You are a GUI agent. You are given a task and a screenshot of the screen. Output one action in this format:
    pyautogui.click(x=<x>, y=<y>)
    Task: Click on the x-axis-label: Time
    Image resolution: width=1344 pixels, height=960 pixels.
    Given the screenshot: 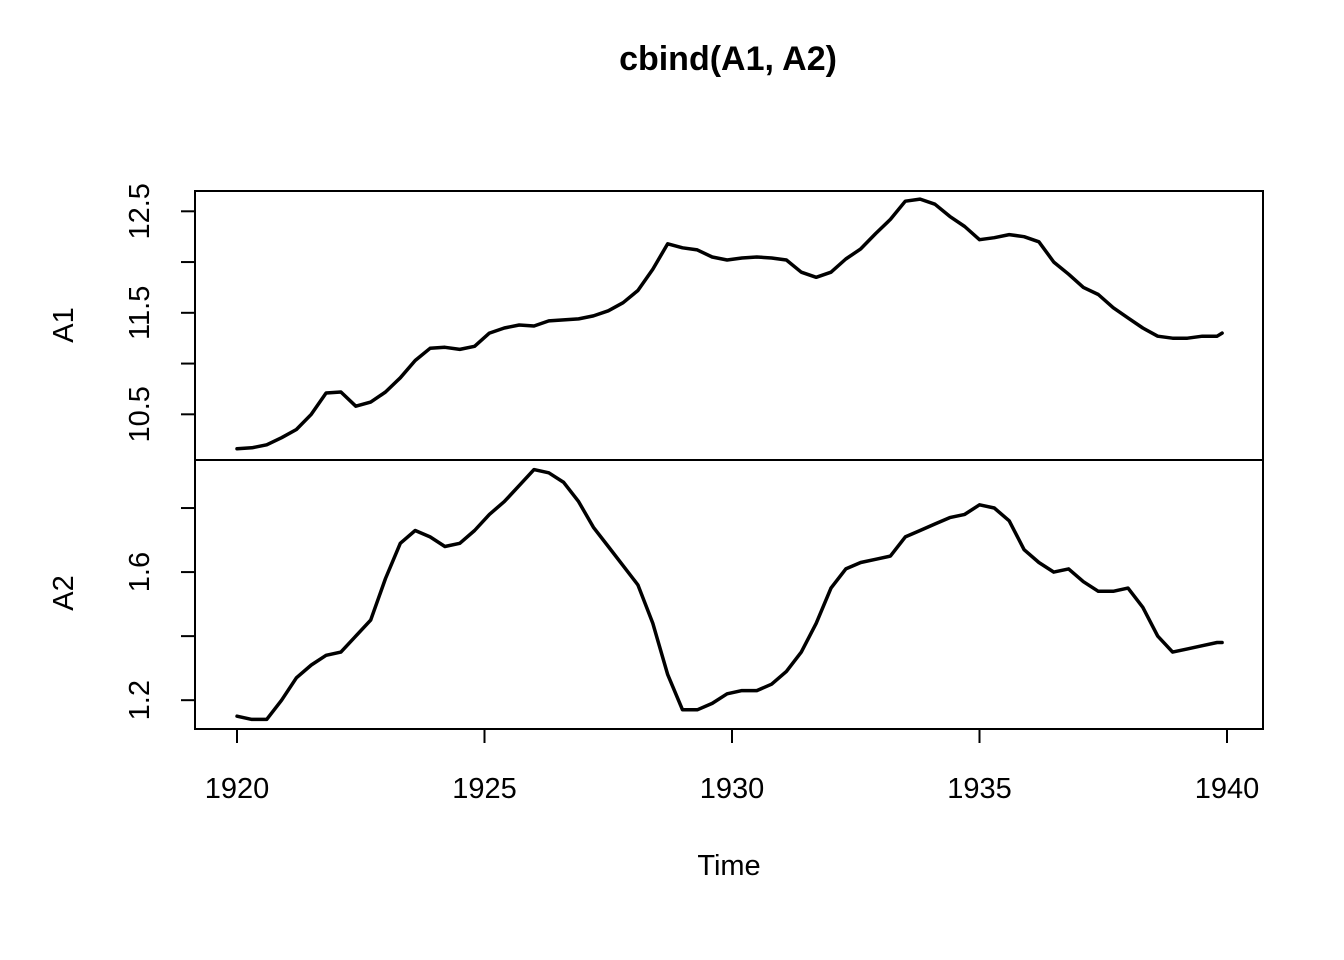 What is the action you would take?
    pyautogui.click(x=728, y=866)
    